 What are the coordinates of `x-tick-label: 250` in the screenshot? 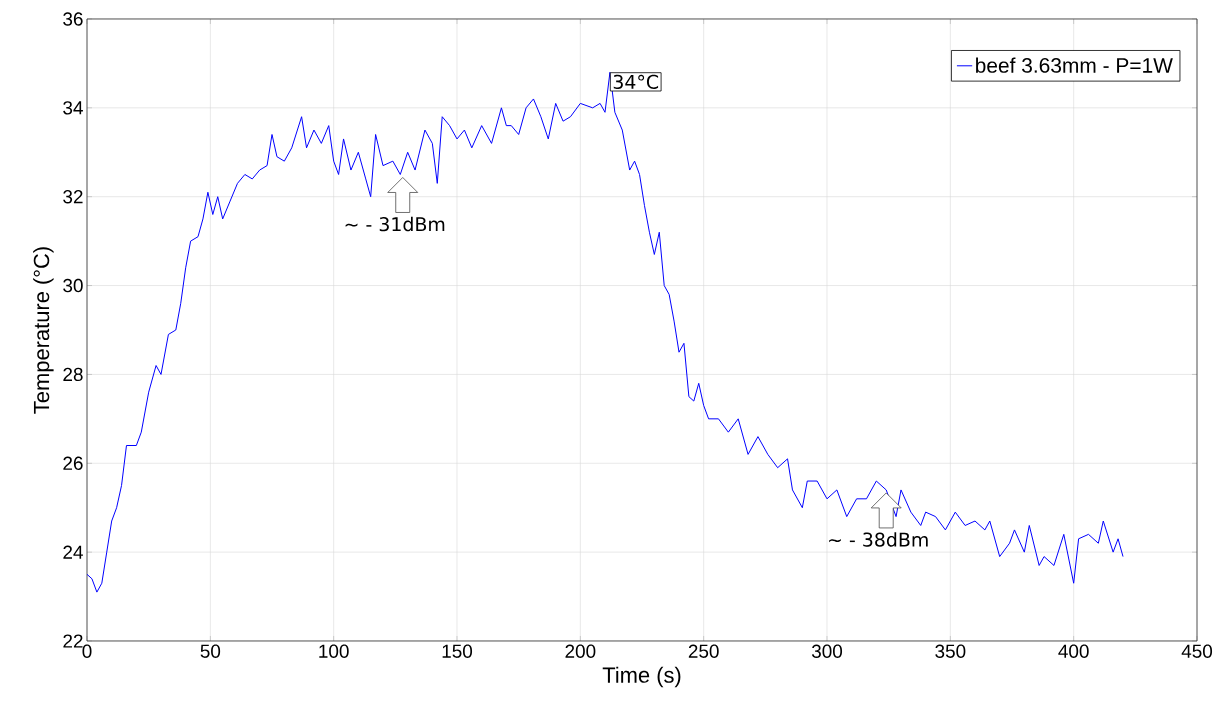 It's located at (703, 651).